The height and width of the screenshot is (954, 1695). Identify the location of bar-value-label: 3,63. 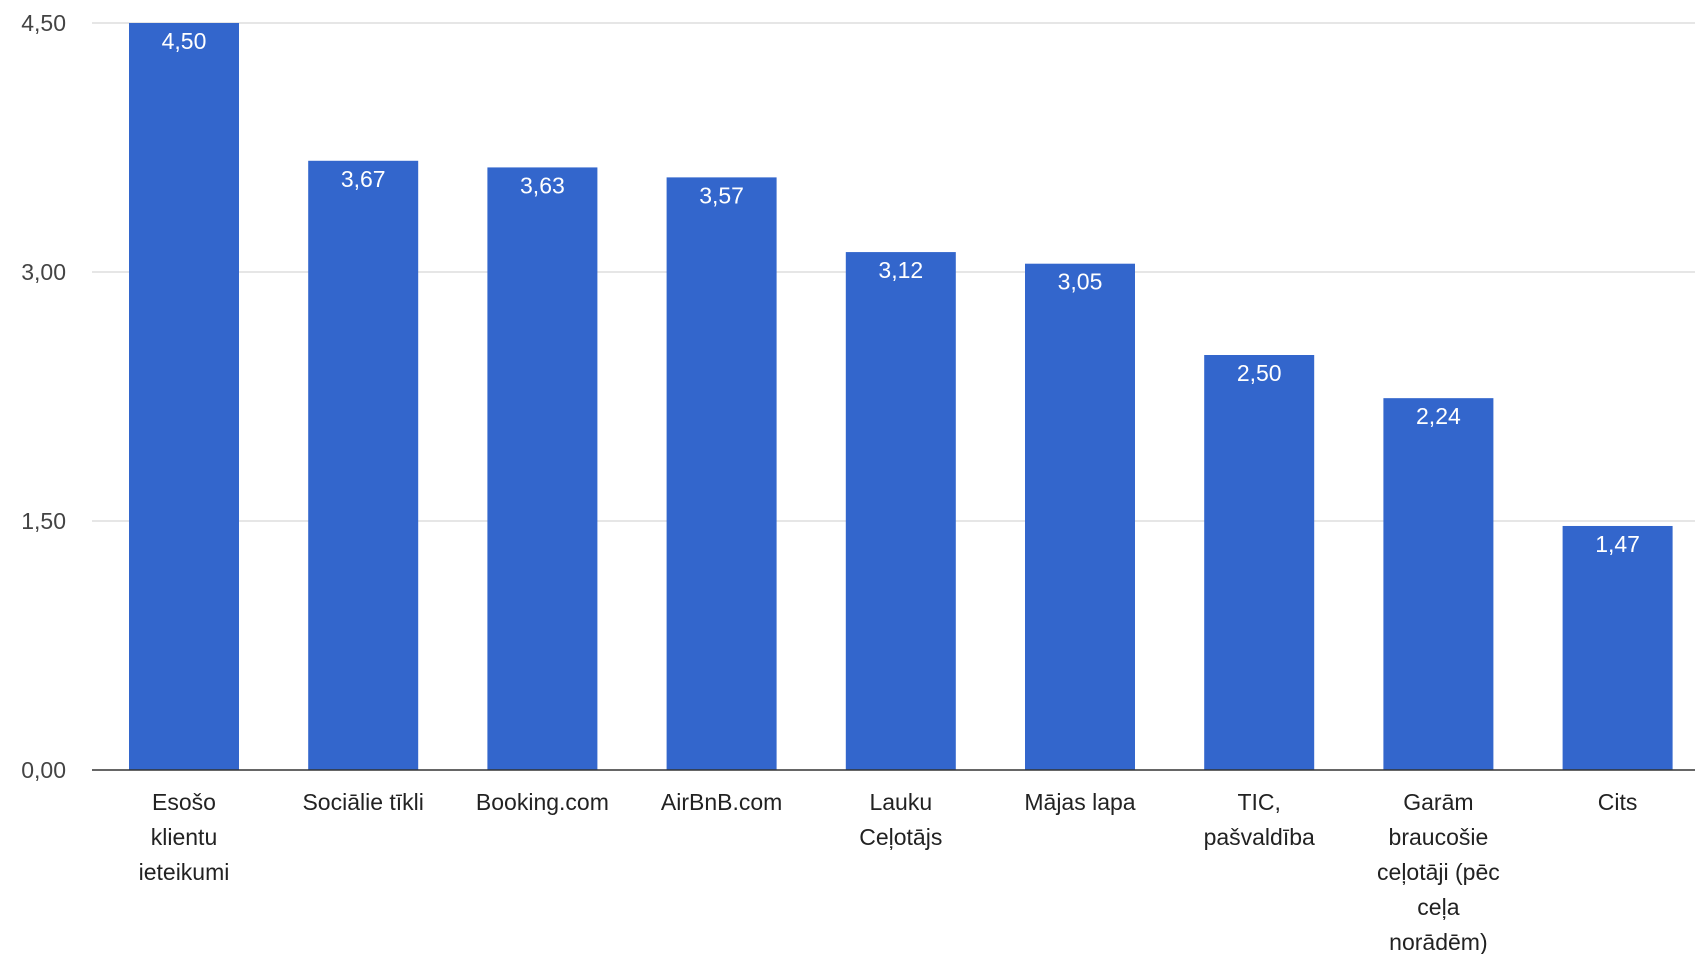
(542, 185).